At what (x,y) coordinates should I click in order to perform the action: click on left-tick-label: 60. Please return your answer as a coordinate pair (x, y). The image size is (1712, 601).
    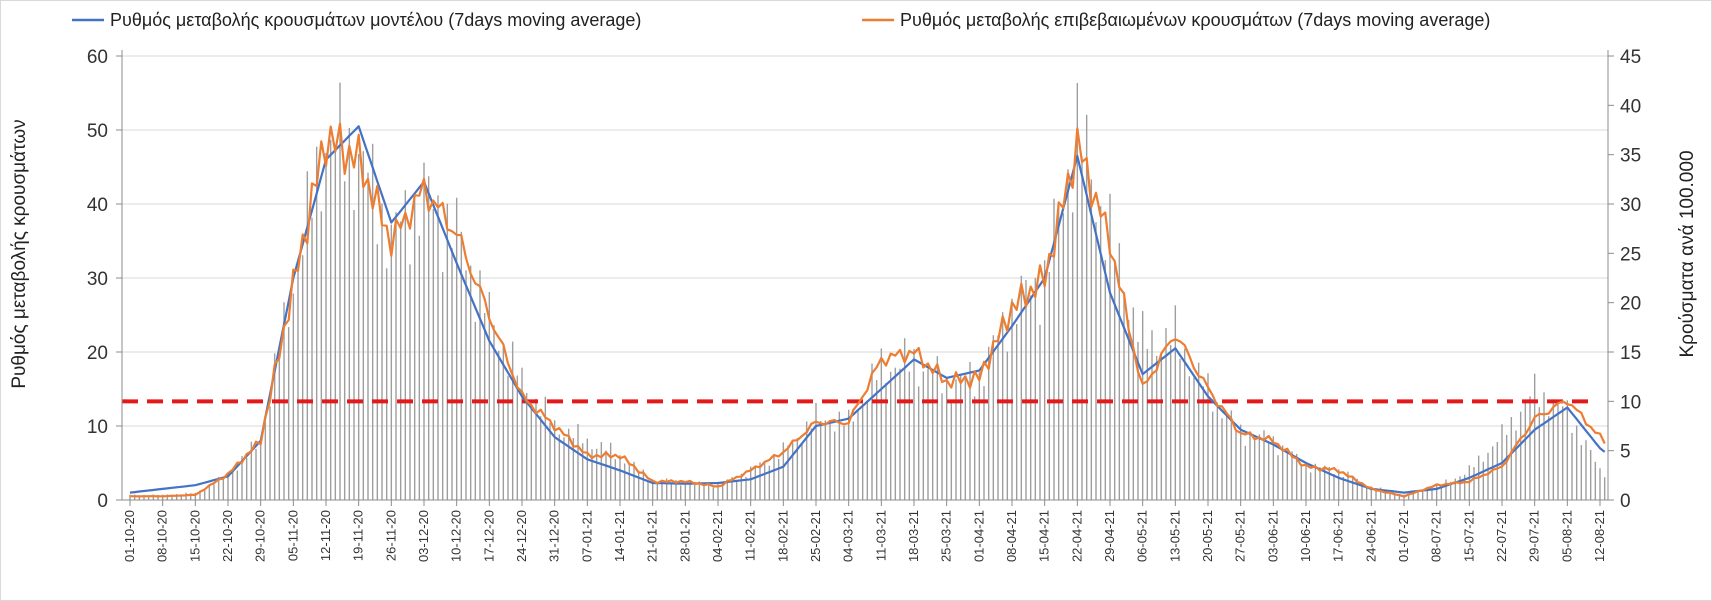
    Looking at the image, I should click on (97, 57).